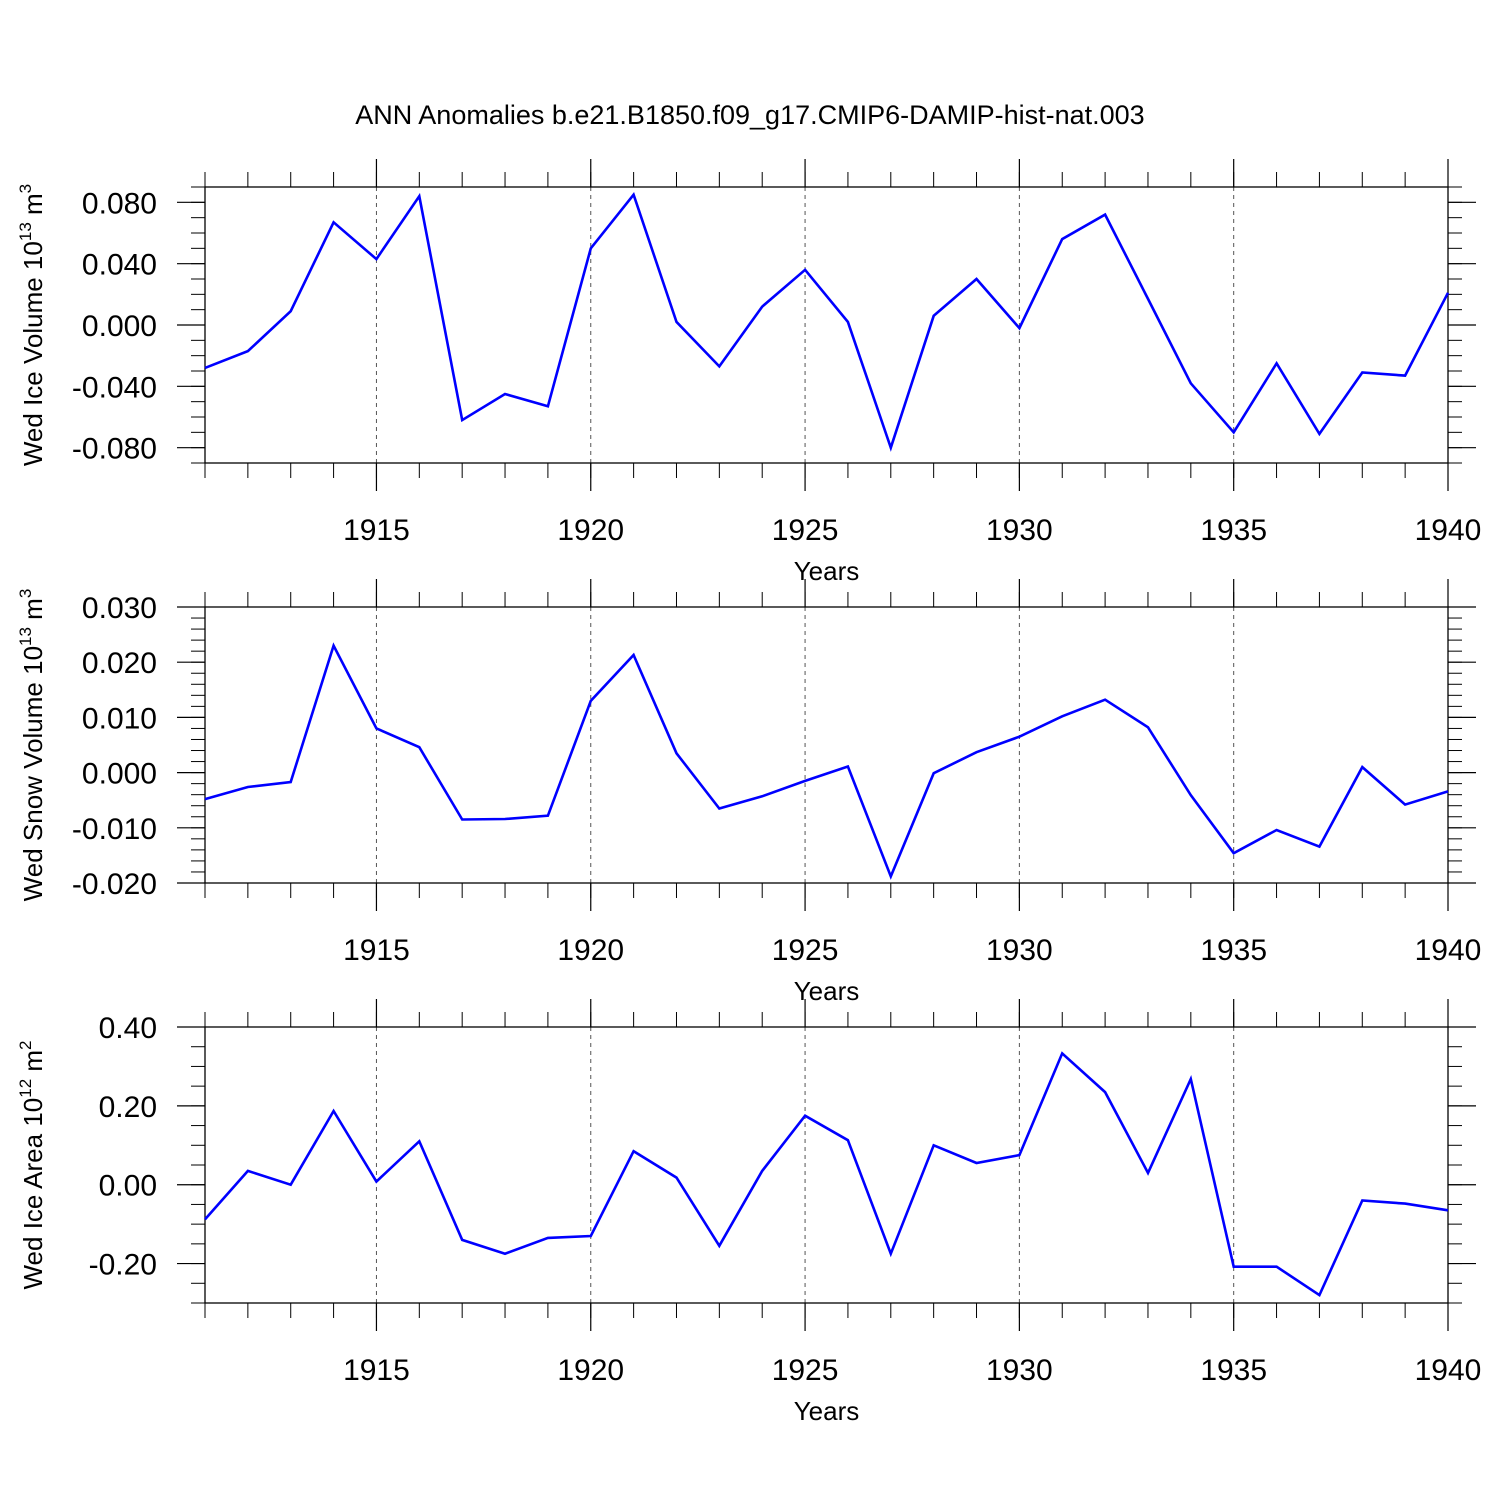 This screenshot has height=1500, width=1500. I want to click on y-tick-label: 0.00, so click(128, 1186).